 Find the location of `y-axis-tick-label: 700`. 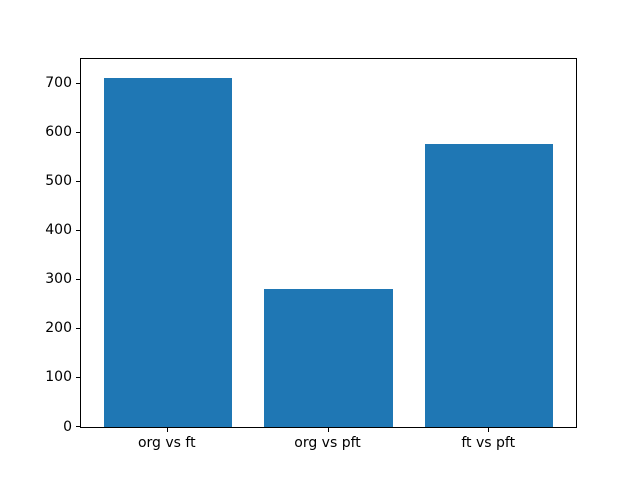

y-axis-tick-label: 700 is located at coordinates (58, 83).